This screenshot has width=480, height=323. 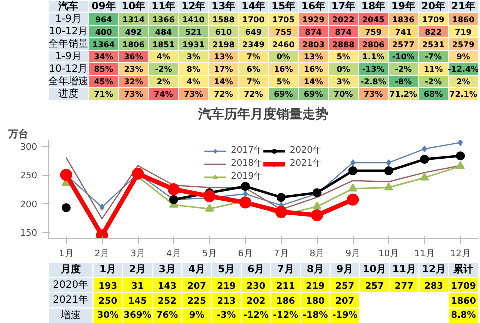 I want to click on y-tick-label: 150, so click(x=29, y=234).